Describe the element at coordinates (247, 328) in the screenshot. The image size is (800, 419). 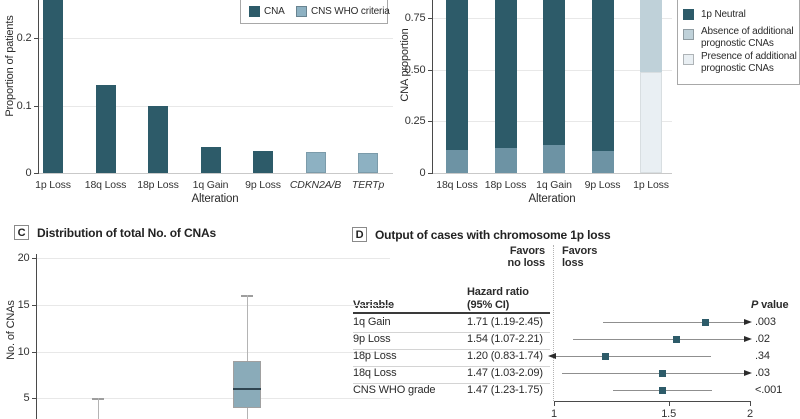
I see `boxplot-1-upper-whisker-line` at that location.